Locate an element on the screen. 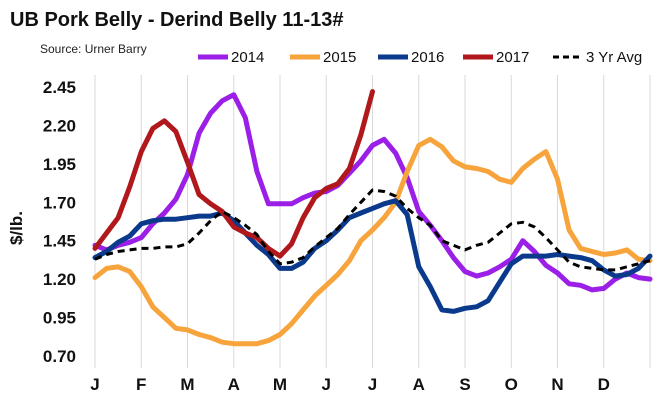 Image resolution: width=668 pixels, height=401 pixels. y-axis-label: $/lb. is located at coordinates (16, 228).